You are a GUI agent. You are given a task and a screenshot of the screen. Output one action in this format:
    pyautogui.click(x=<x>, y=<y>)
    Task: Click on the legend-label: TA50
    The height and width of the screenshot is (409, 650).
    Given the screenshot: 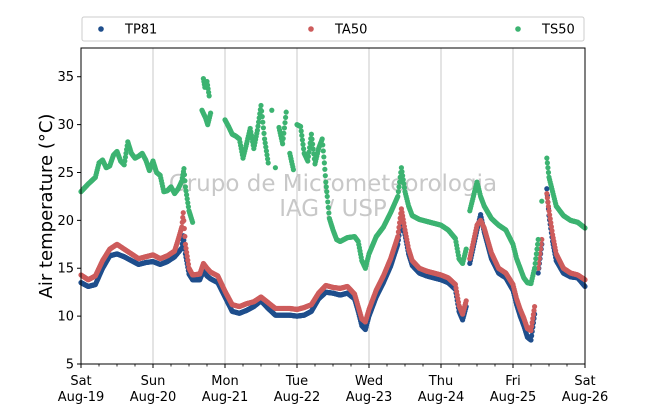 What is the action you would take?
    pyautogui.click(x=350, y=30)
    